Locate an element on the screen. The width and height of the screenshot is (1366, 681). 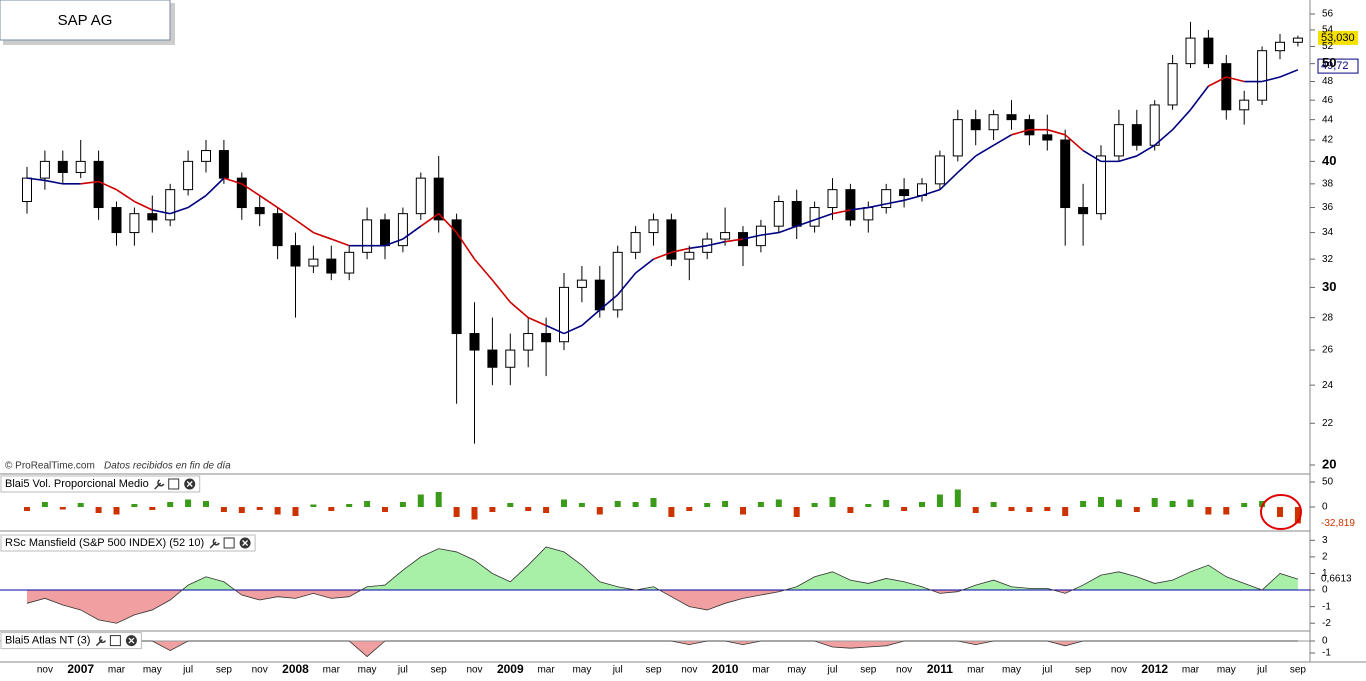
note: Datos recibidos en fin de día is located at coordinates (167, 466).